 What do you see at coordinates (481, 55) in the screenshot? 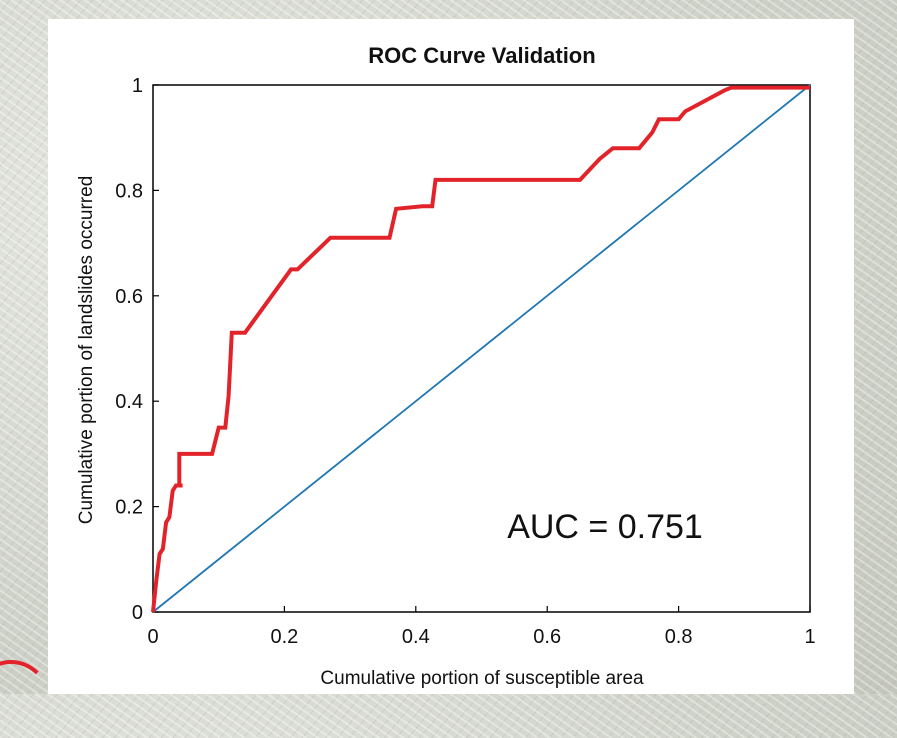
I see `chart-title: ROC Curve Validation` at bounding box center [481, 55].